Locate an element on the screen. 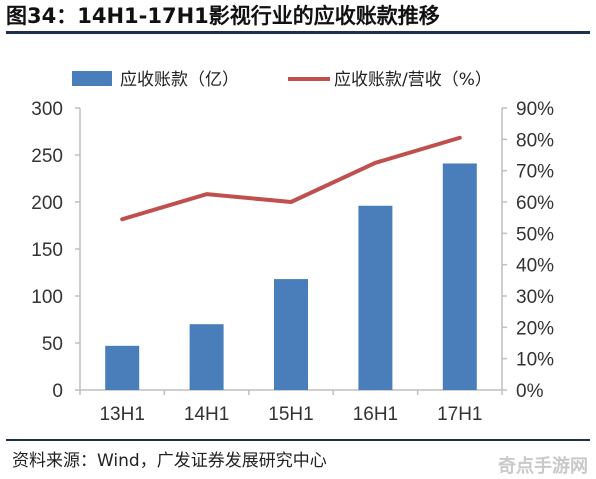  watermark: 奇点手游网 is located at coordinates (543, 466).